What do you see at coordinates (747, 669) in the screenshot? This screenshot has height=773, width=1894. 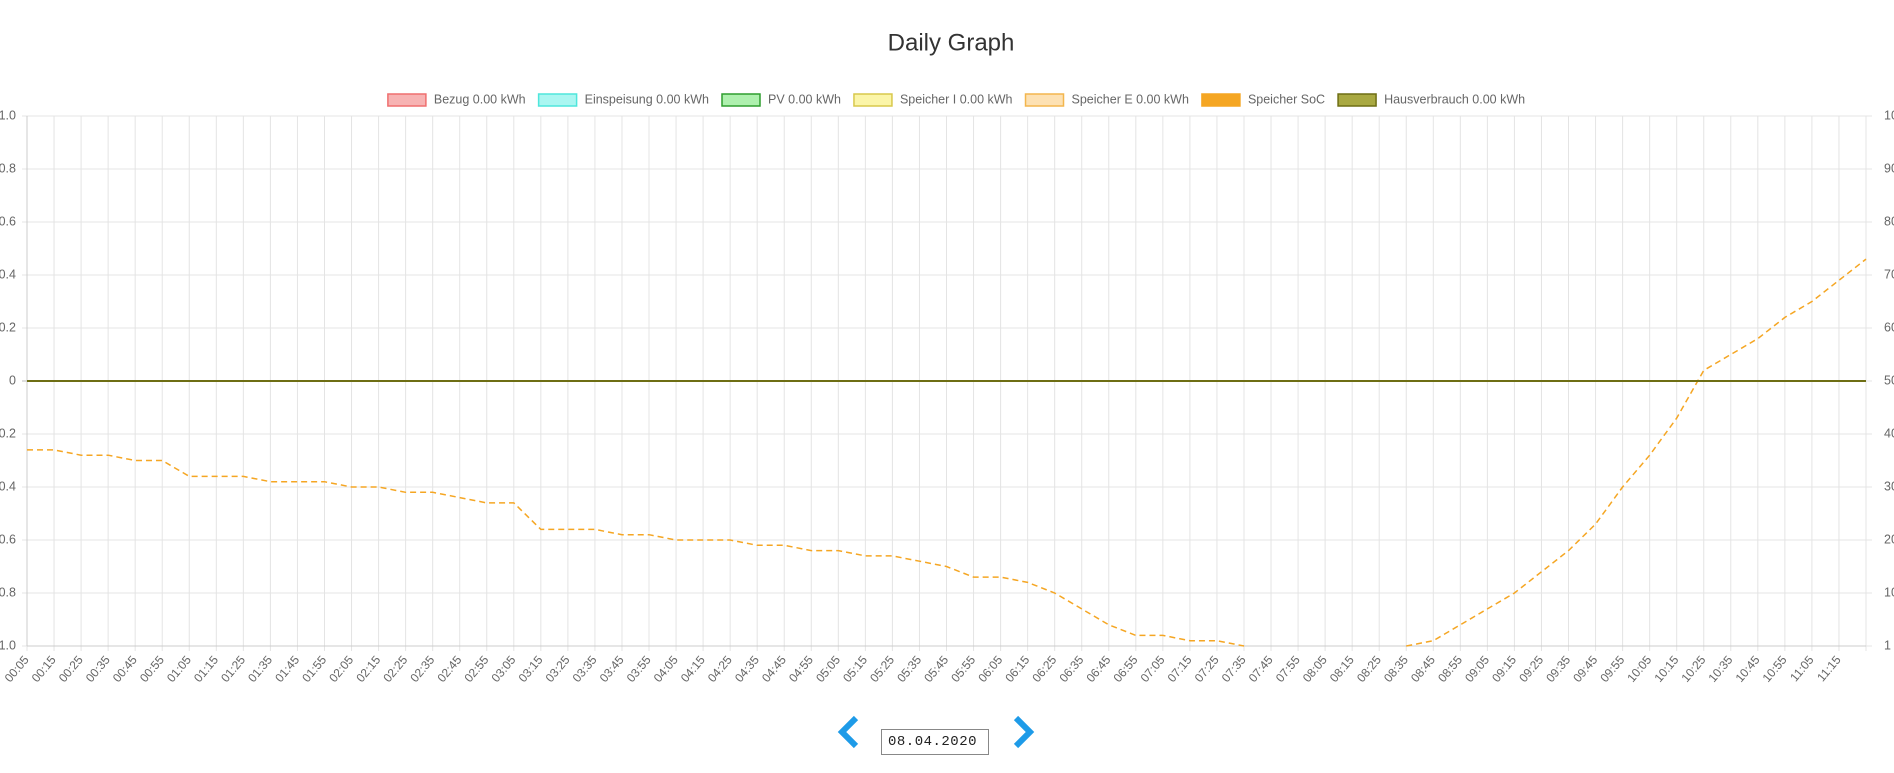 I see `x-tick-label: 04:35` at bounding box center [747, 669].